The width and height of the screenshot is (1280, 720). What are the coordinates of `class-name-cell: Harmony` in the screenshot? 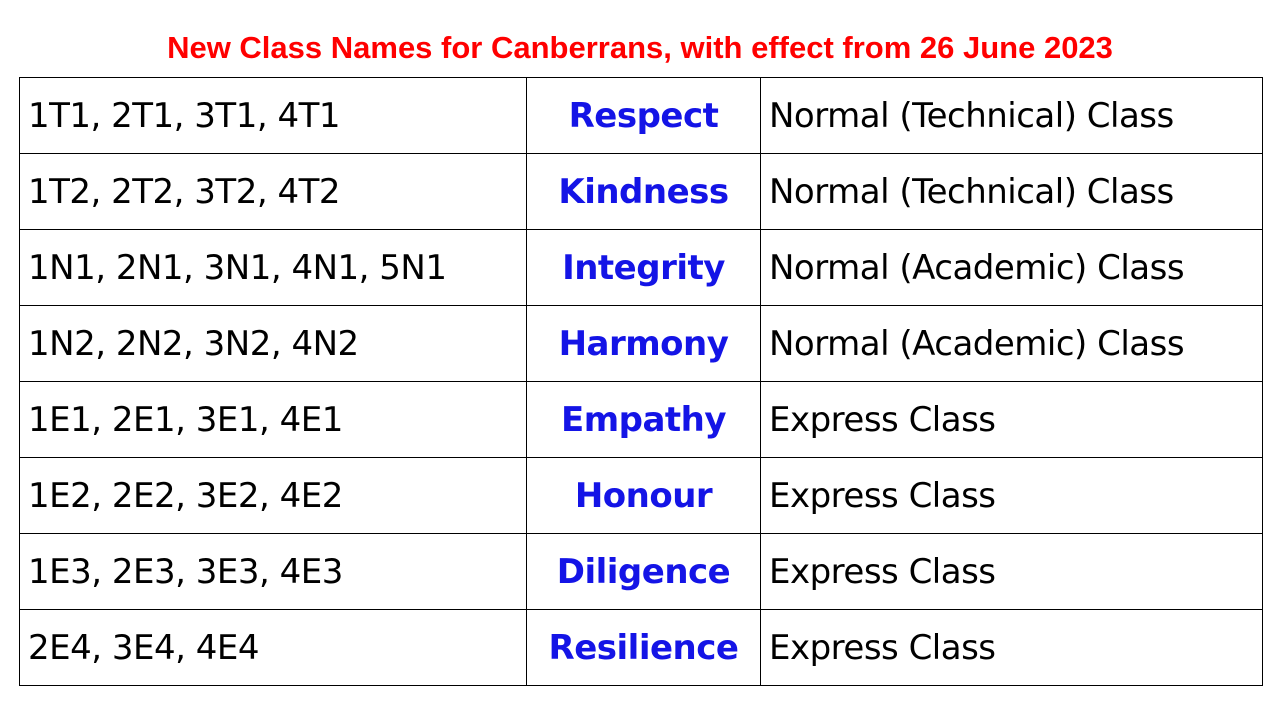 It's located at (643, 343).